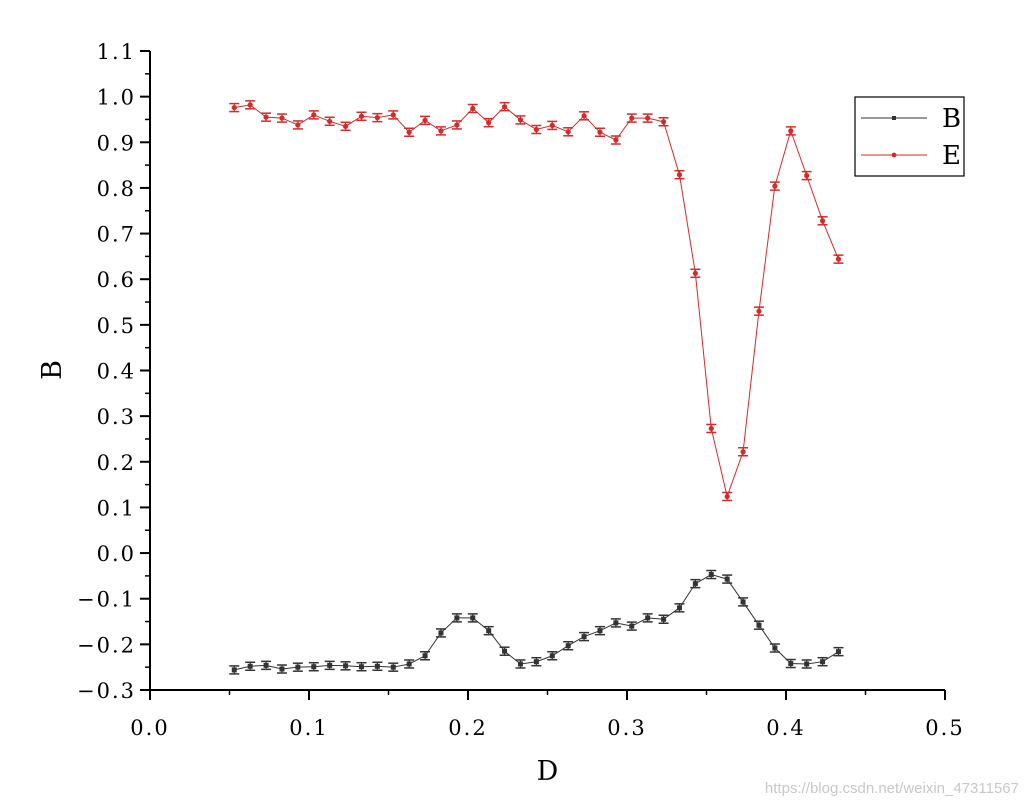  I want to click on x-axis-title: D, so click(548, 771).